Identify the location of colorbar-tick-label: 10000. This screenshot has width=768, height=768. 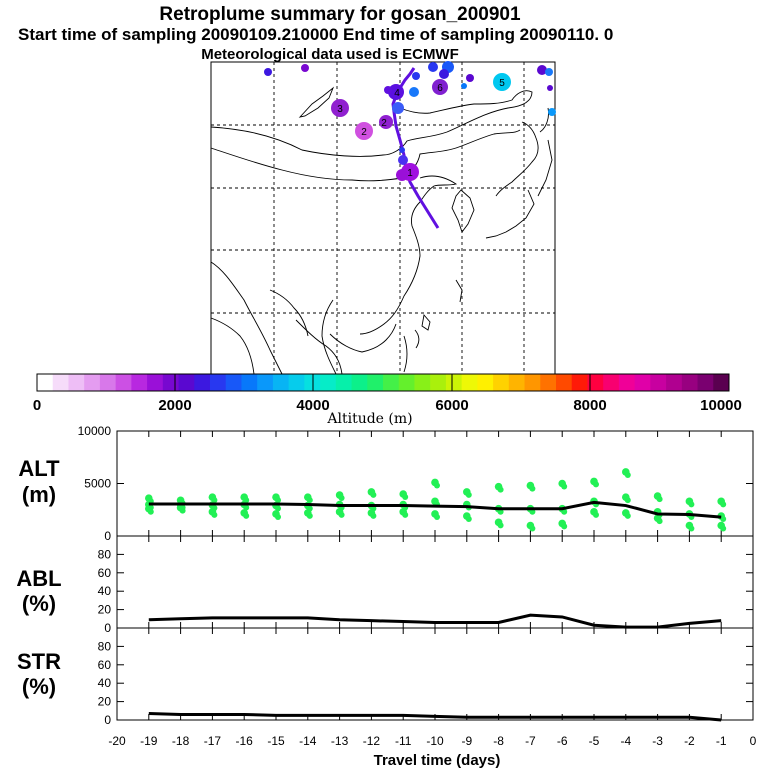
(721, 405).